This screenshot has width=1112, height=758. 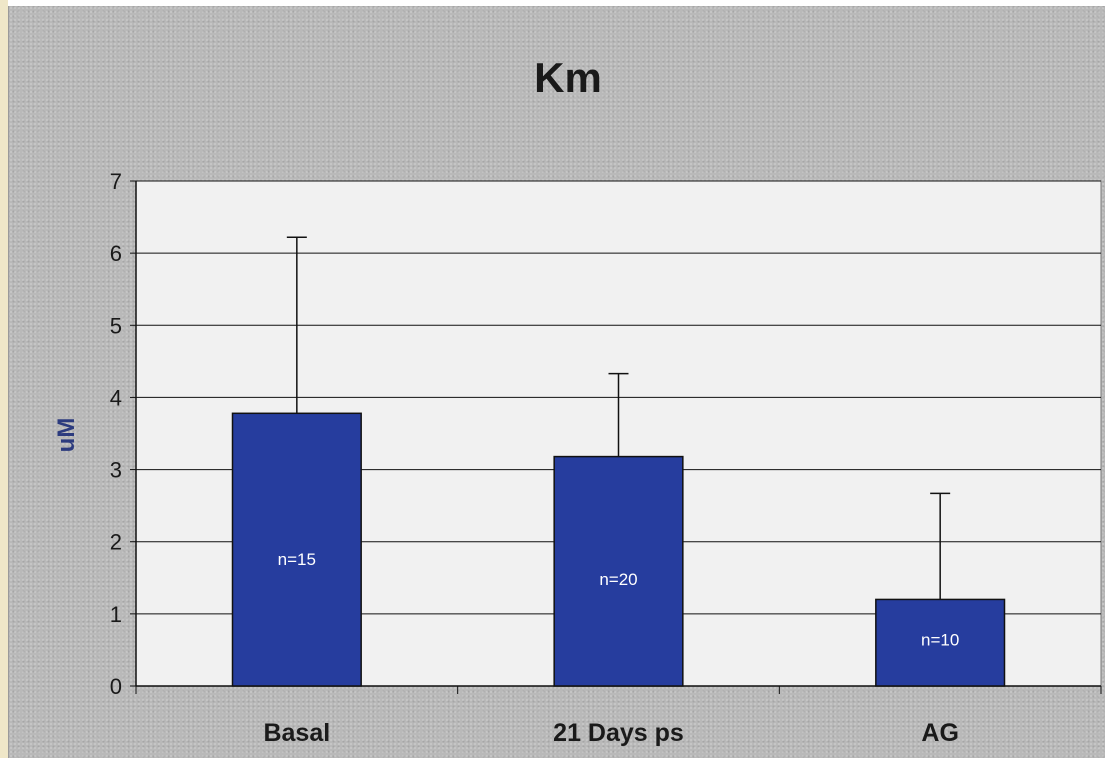 I want to click on y-tick-label: 2, so click(x=116, y=542).